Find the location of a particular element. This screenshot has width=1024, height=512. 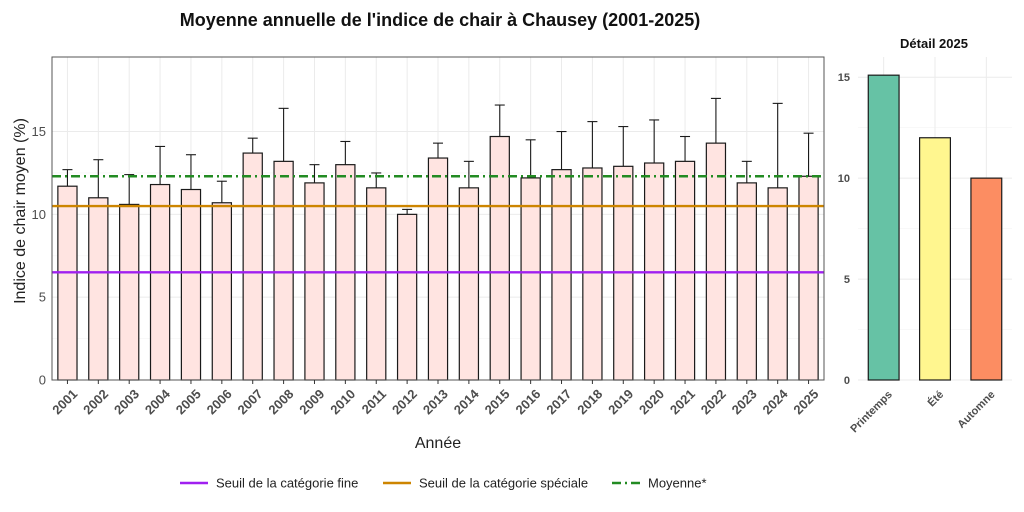

bar-2012 is located at coordinates (407, 297).